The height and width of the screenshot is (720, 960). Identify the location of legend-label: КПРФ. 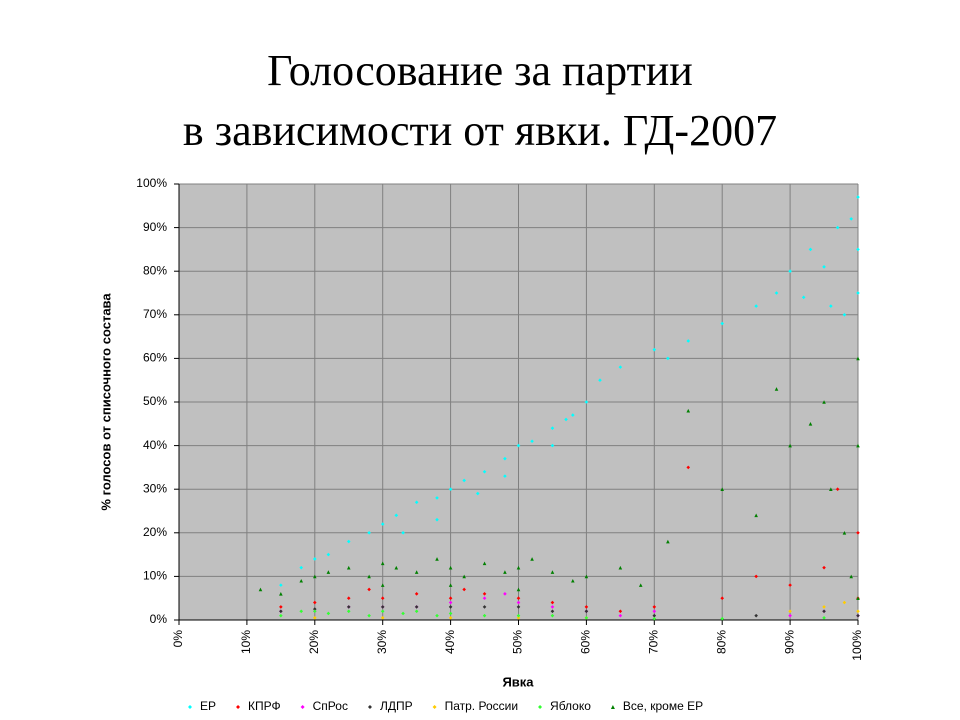
(264, 706).